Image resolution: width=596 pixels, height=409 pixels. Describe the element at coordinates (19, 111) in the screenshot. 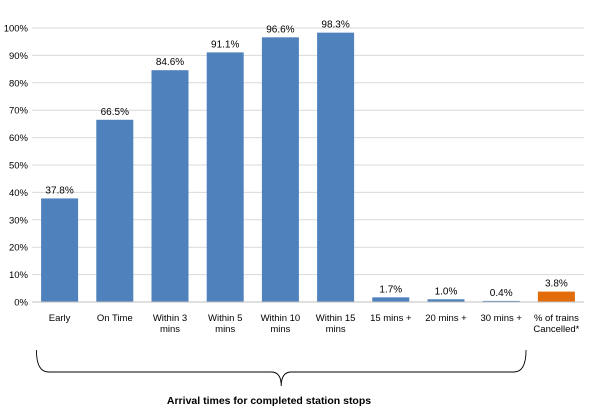

I see `y-tick-label: 70%` at that location.